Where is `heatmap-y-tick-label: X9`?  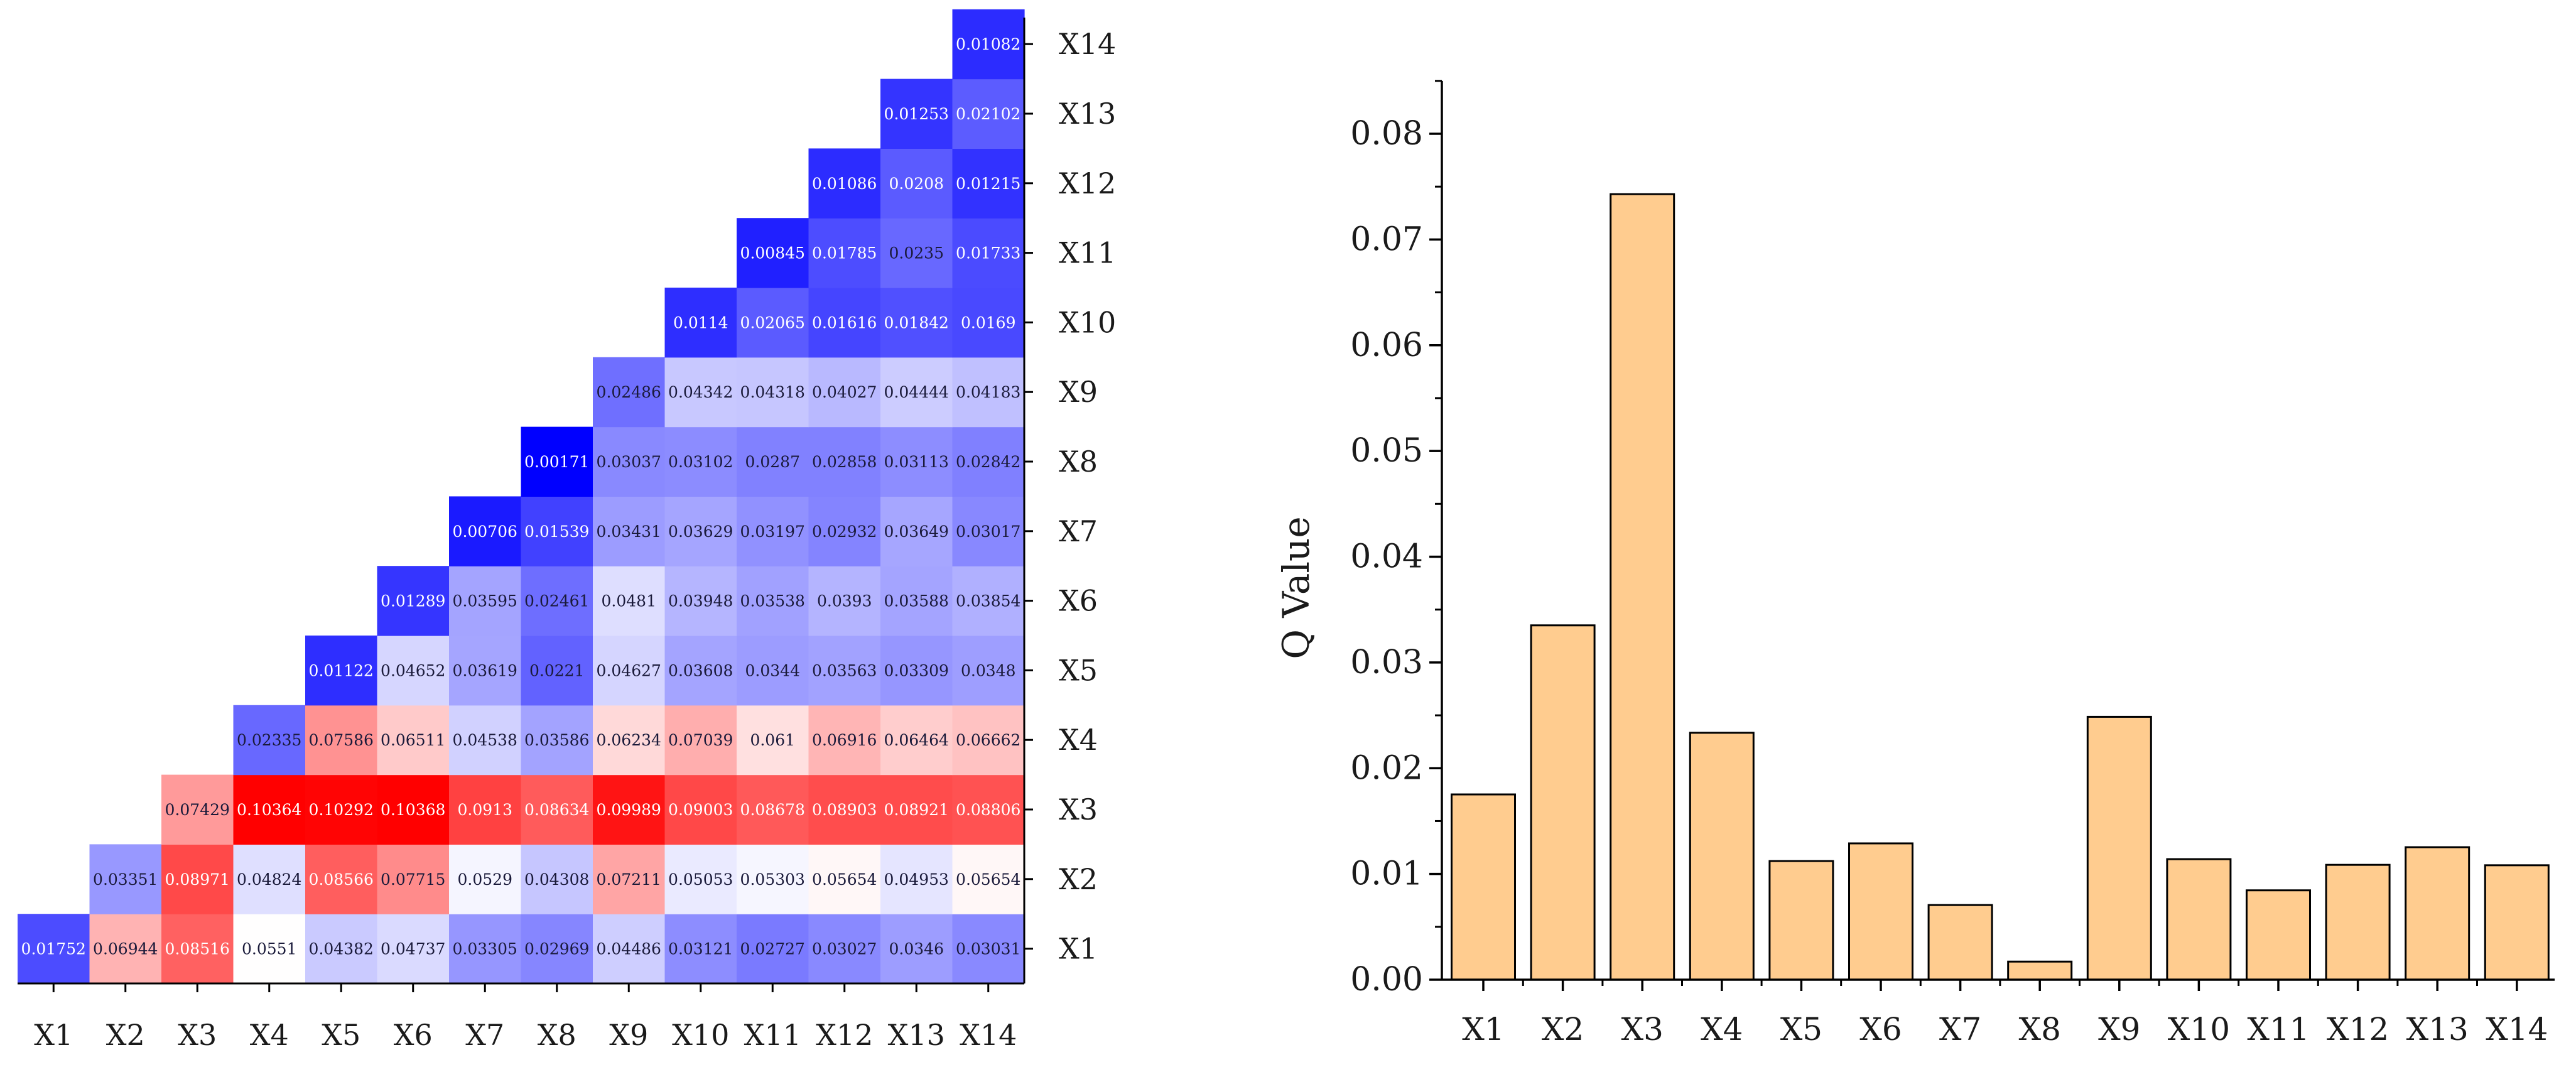
heatmap-y-tick-label: X9 is located at coordinates (1078, 392).